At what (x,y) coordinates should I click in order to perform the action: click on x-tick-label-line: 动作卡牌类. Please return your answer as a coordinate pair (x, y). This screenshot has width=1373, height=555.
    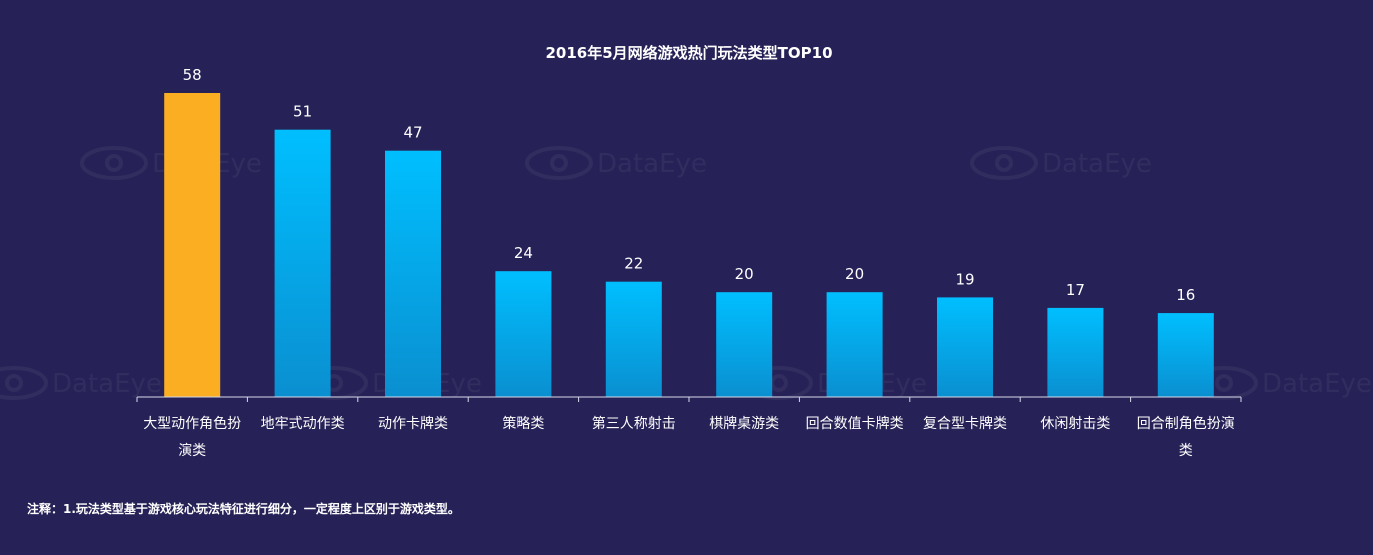
    Looking at the image, I should click on (413, 423).